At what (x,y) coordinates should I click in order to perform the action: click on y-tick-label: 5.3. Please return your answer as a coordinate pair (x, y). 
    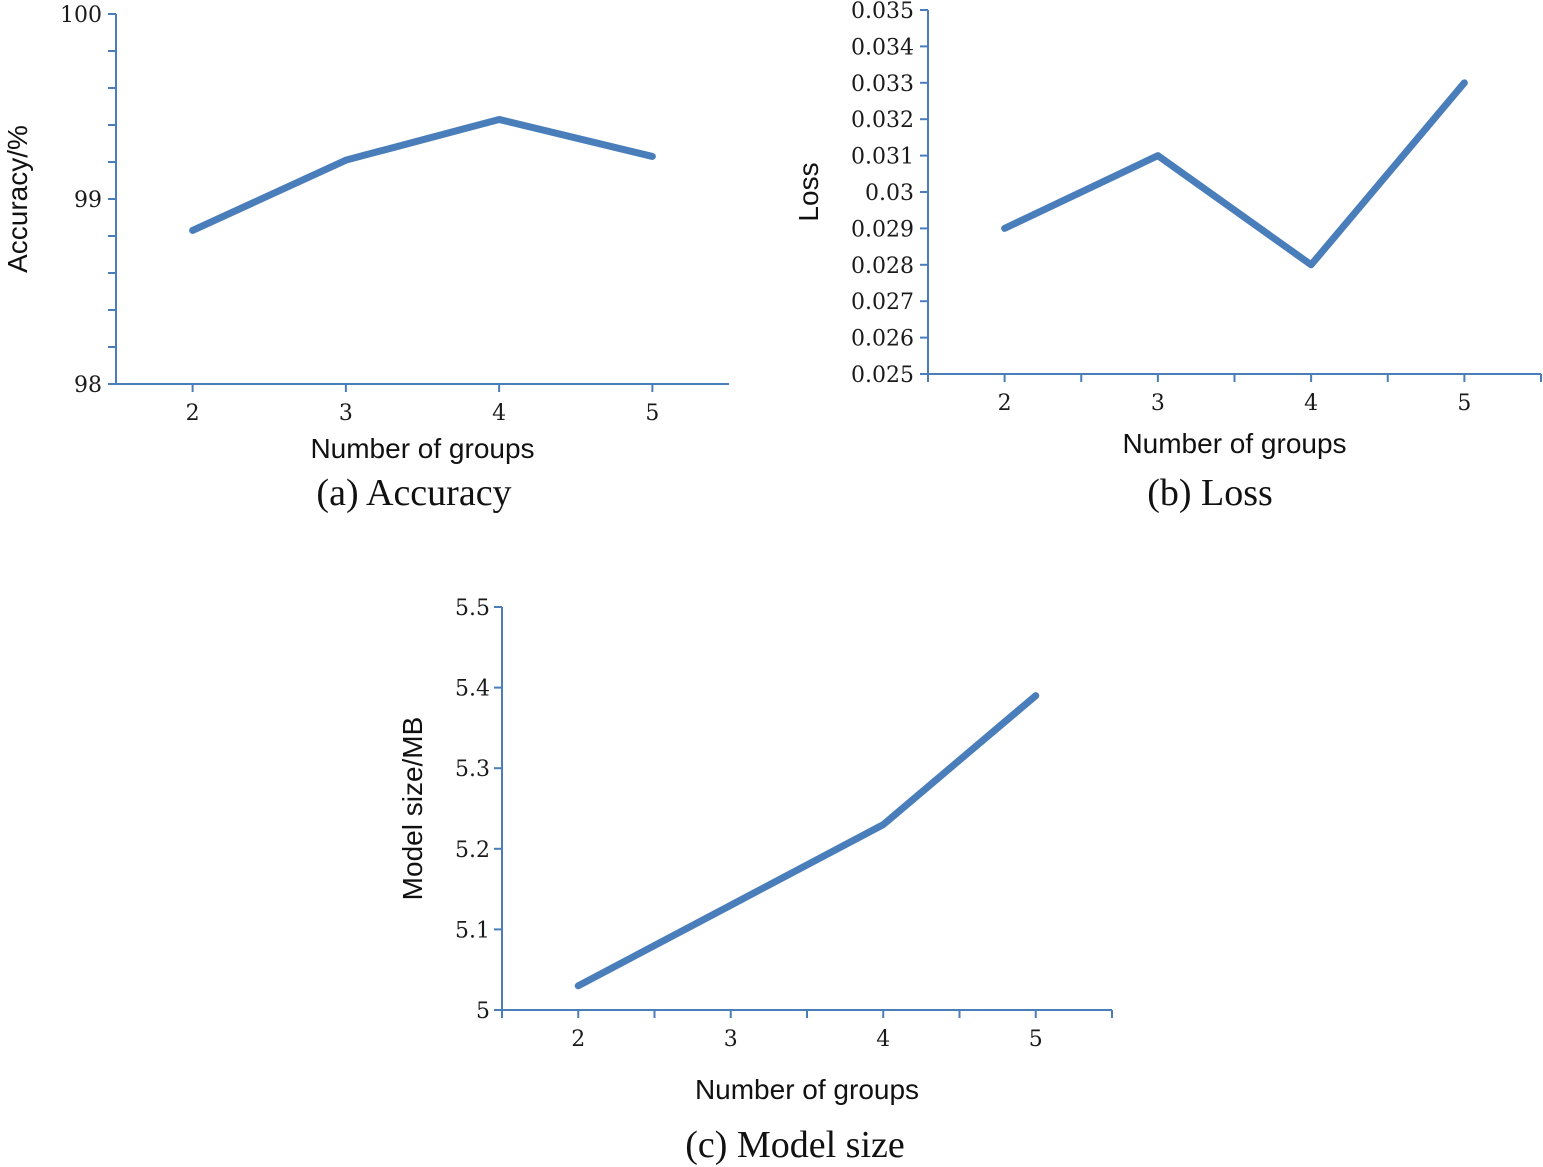
    Looking at the image, I should click on (472, 769).